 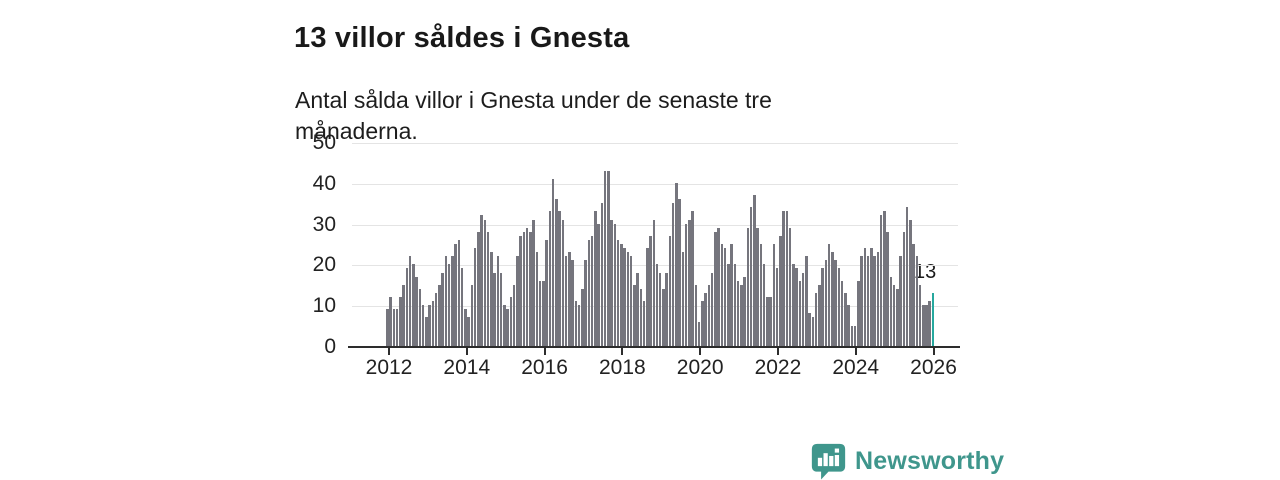 What do you see at coordinates (930, 461) in the screenshot?
I see `newsworthy-logo-text: Newsworthy` at bounding box center [930, 461].